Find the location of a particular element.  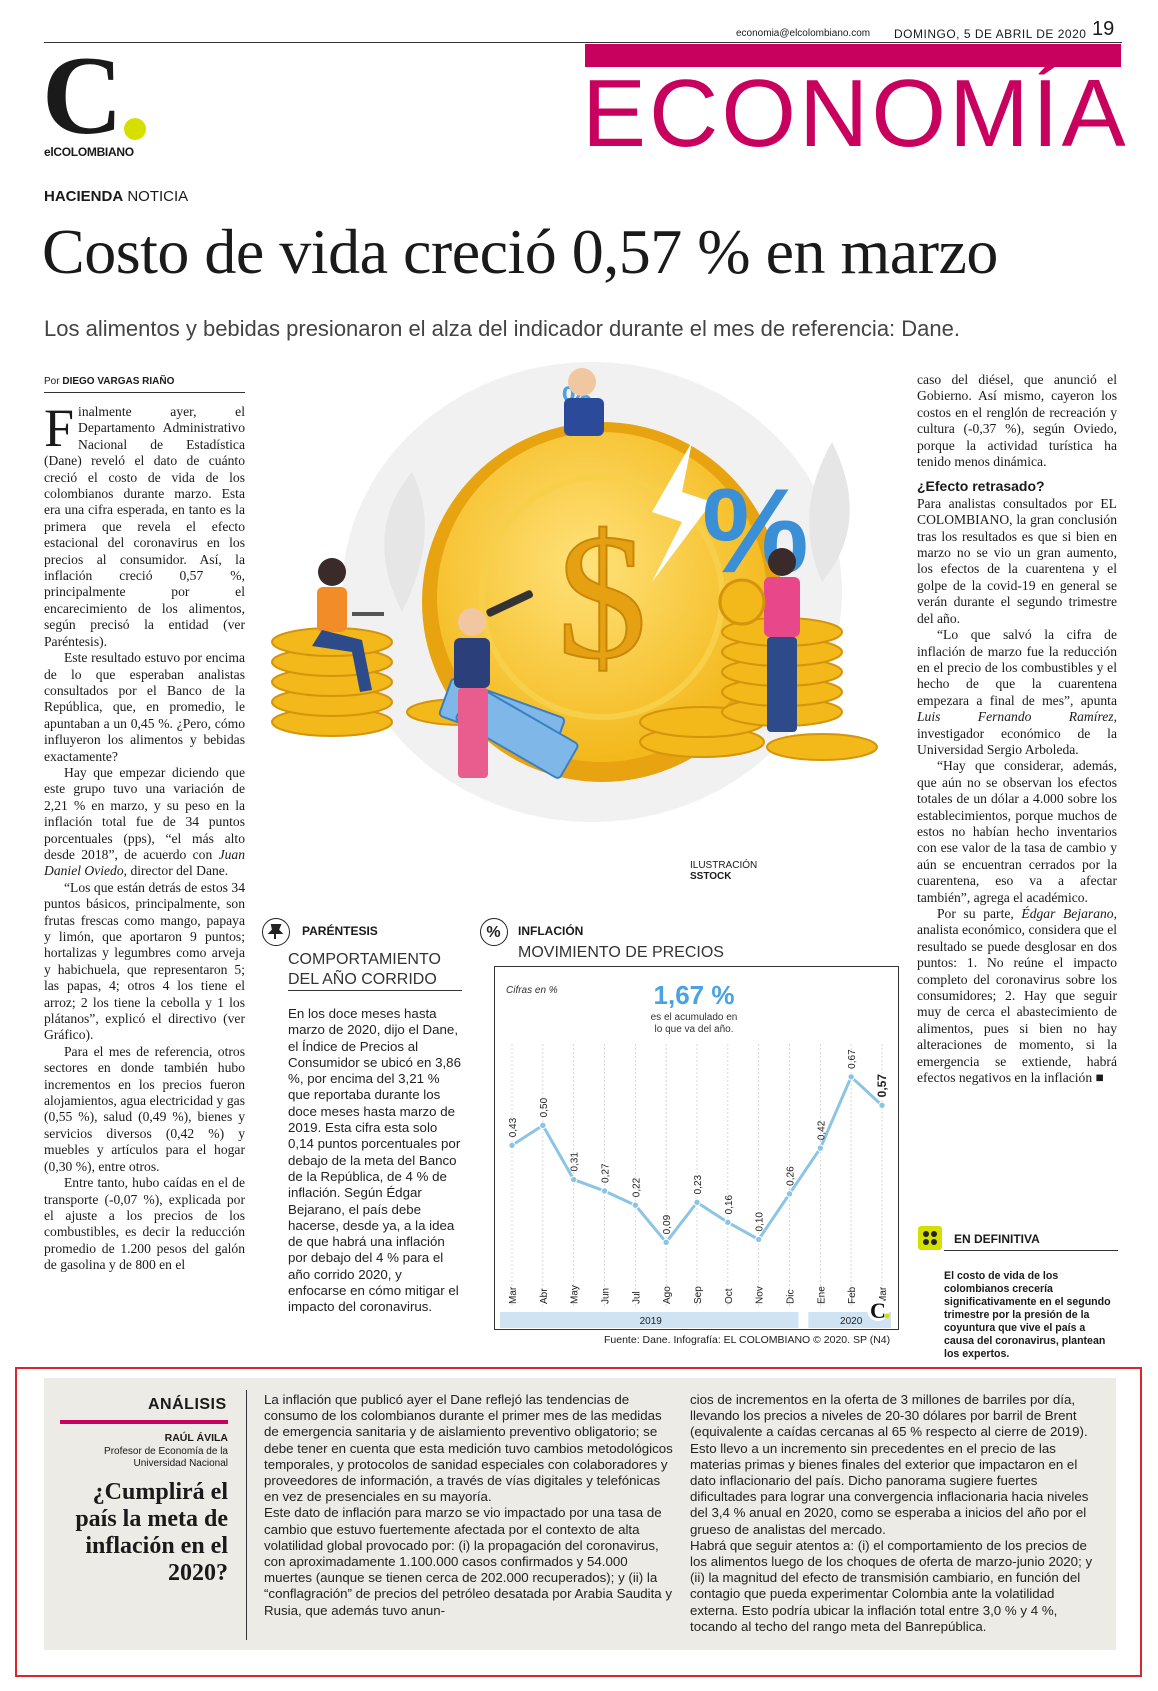

sidebar-title-line: COMPORTAMIENTO is located at coordinates (364, 959).